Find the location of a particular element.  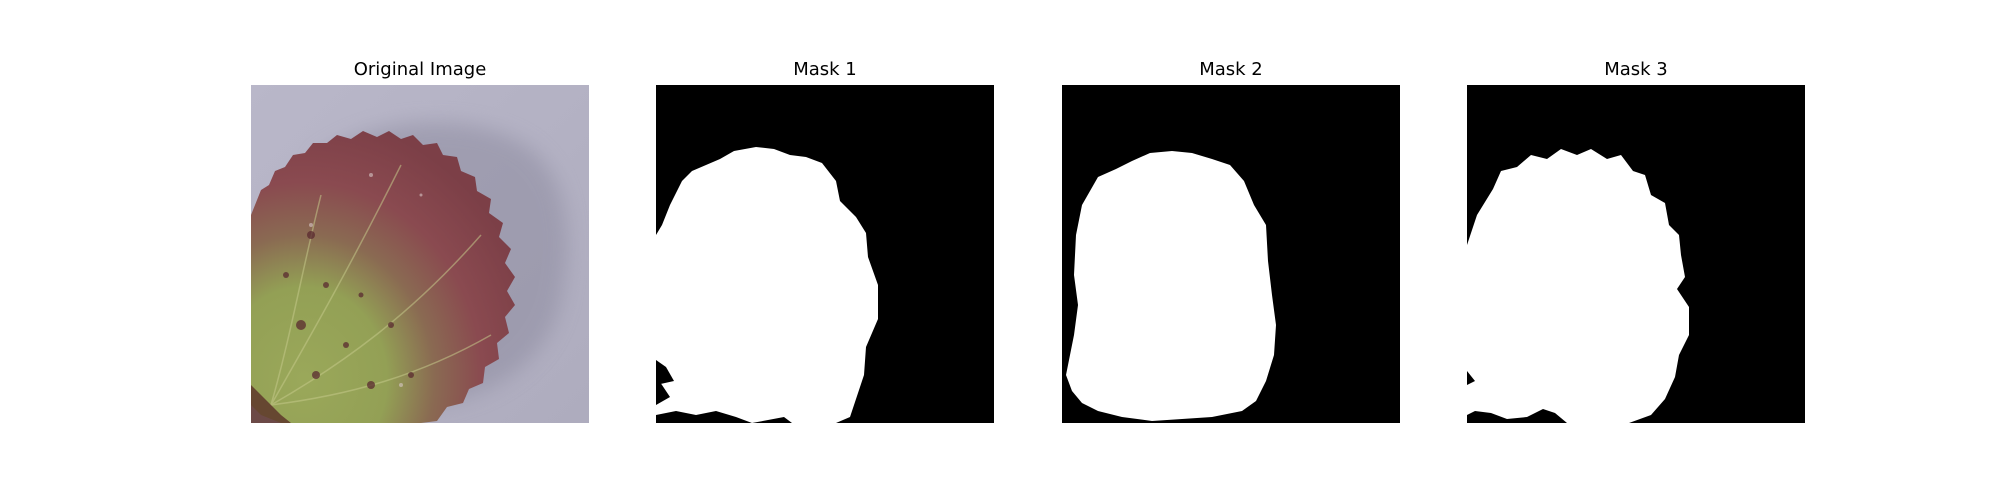

mask-3-image is located at coordinates (1636, 254).